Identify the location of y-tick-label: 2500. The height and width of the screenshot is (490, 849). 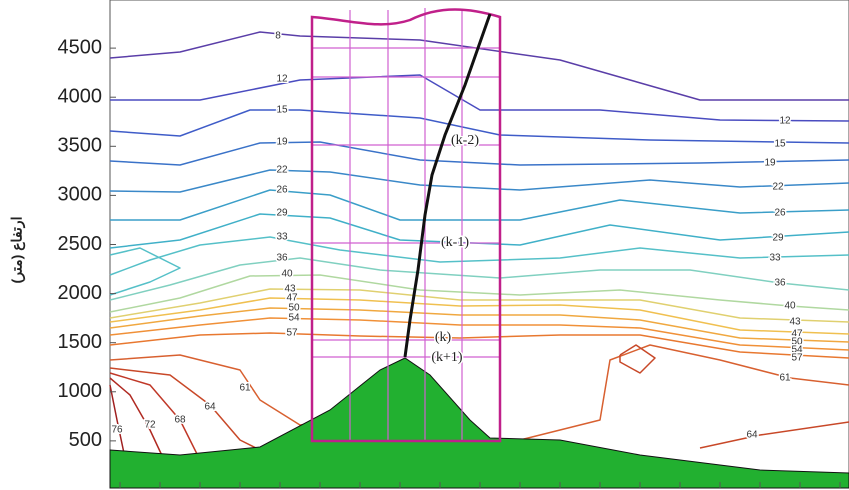
(80, 244).